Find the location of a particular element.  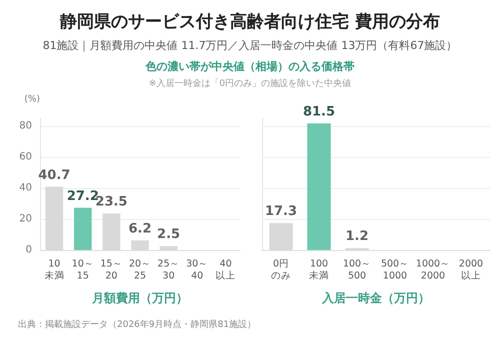

chart-title: 静岡県のサービス付き高齢者向け住宅 費用の分布 is located at coordinates (249, 22).